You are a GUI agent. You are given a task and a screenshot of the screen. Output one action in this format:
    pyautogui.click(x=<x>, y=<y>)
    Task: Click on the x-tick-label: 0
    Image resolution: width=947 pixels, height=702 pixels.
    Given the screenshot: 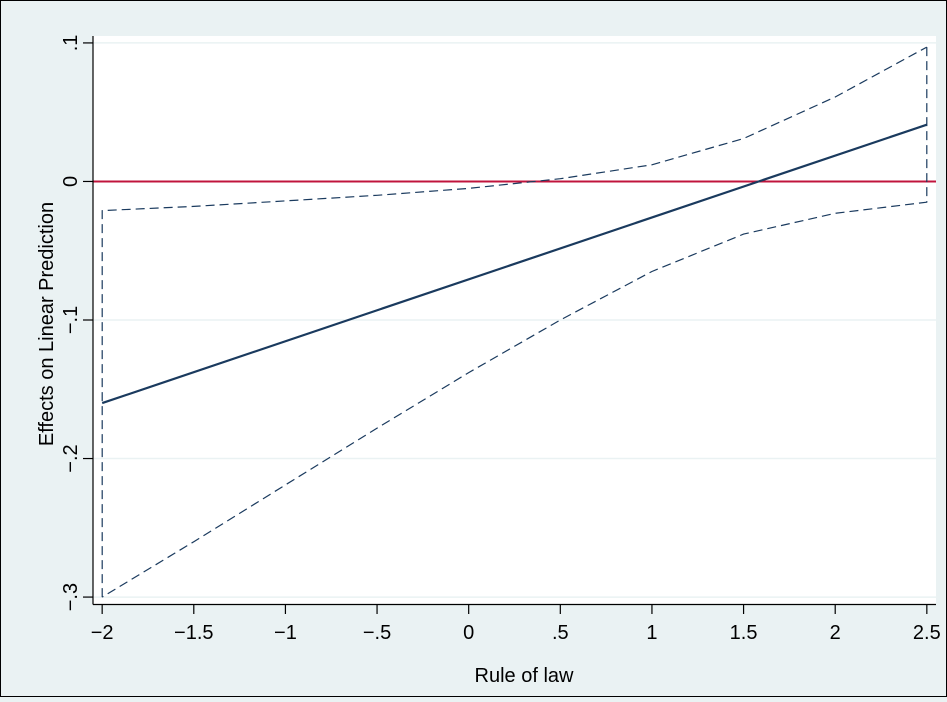 What is the action you would take?
    pyautogui.click(x=468, y=633)
    